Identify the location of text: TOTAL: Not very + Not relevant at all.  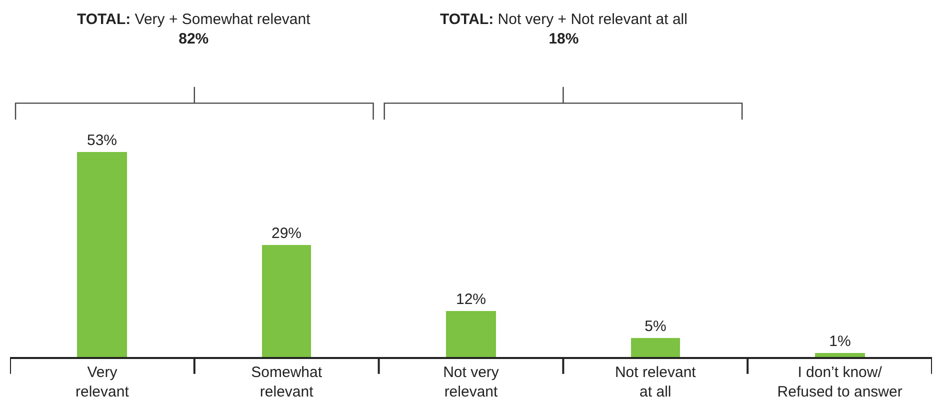
(564, 19).